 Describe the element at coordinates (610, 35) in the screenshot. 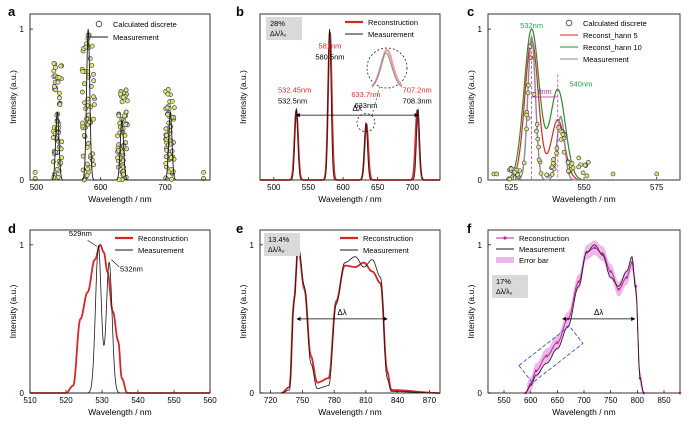

I see `legend-label: Reconst_hann 5` at that location.